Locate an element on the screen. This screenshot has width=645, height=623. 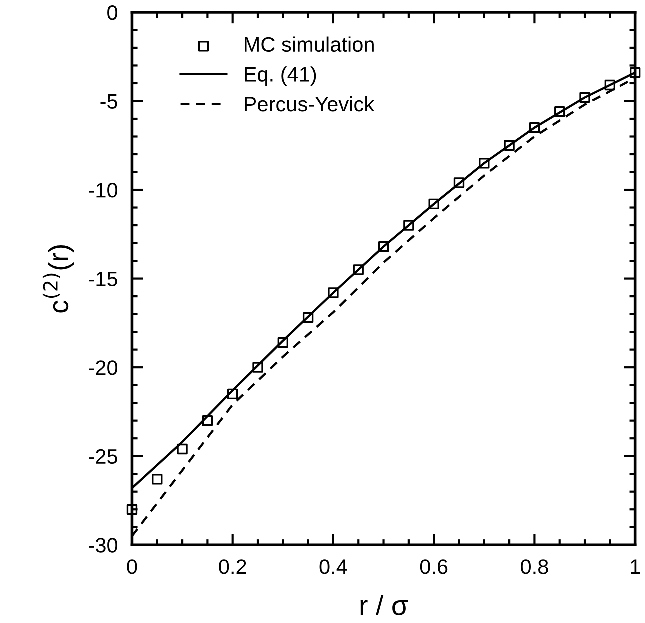
y-axis-title: c$^{(2)}$(r) is located at coordinates (58, 279).